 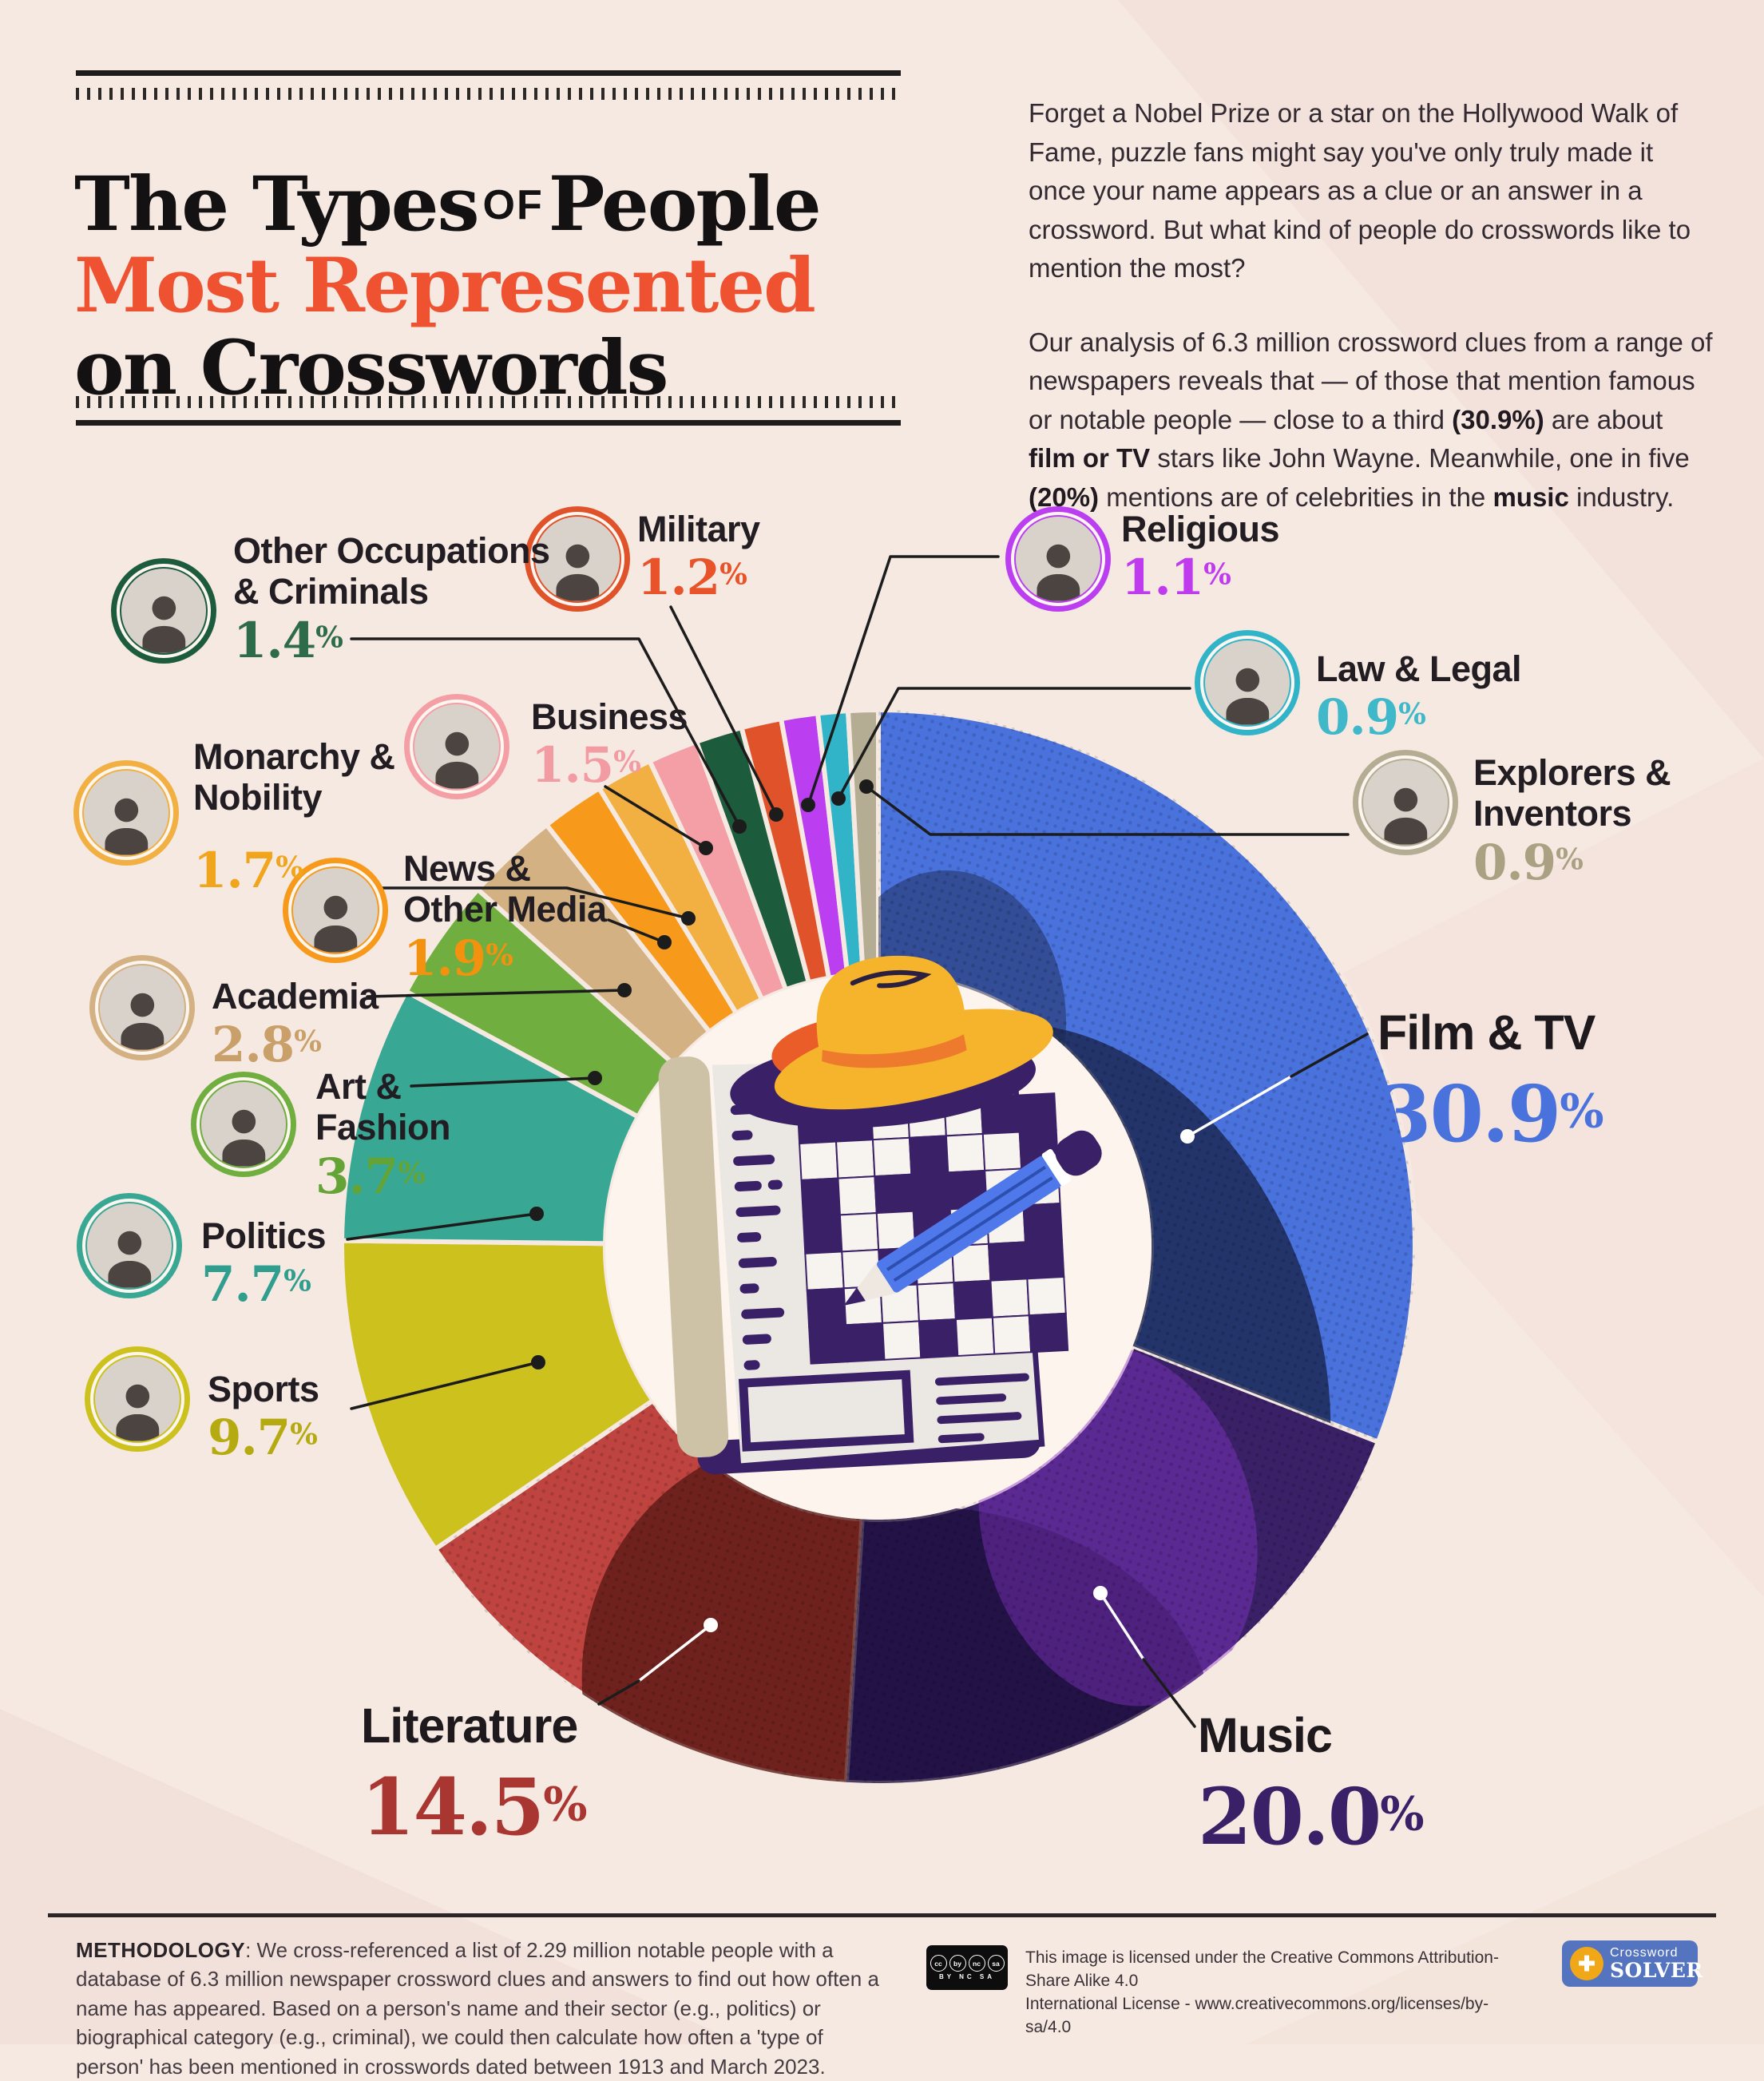 I want to click on crossword-solver-logo: ✚ Crossword SOLVER, so click(x=1632, y=1964).